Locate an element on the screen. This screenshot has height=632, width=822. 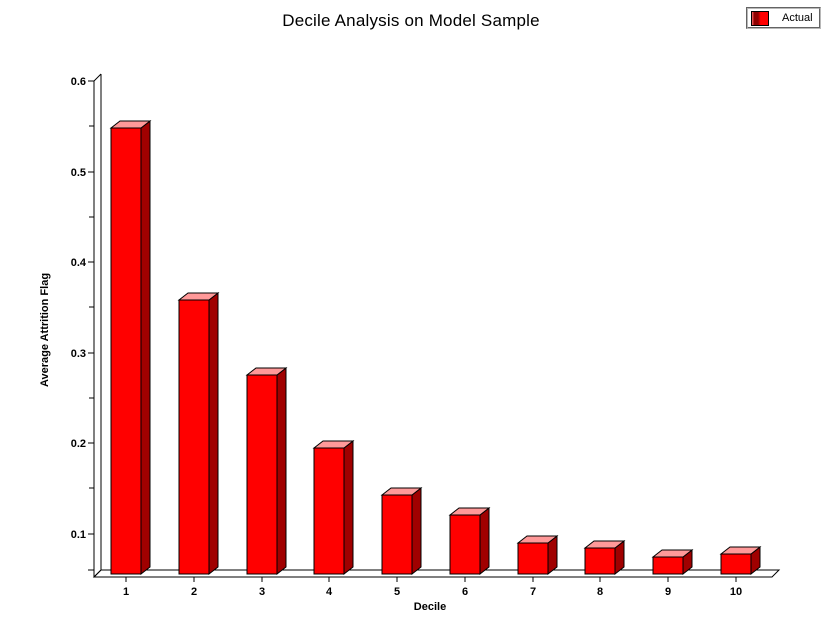
x-tick-label: 2 is located at coordinates (194, 592).